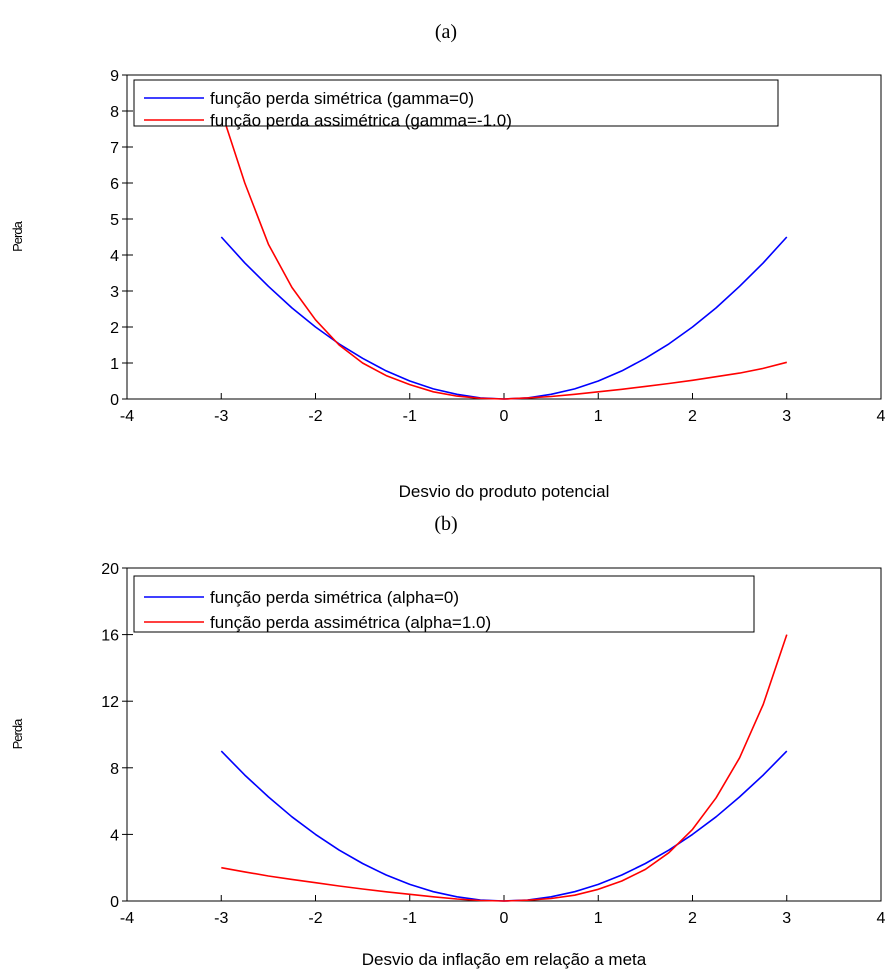 The image size is (891, 976). What do you see at coordinates (350, 622) in the screenshot?
I see `legend-label: função perda assimétrica (alpha=1.0)` at bounding box center [350, 622].